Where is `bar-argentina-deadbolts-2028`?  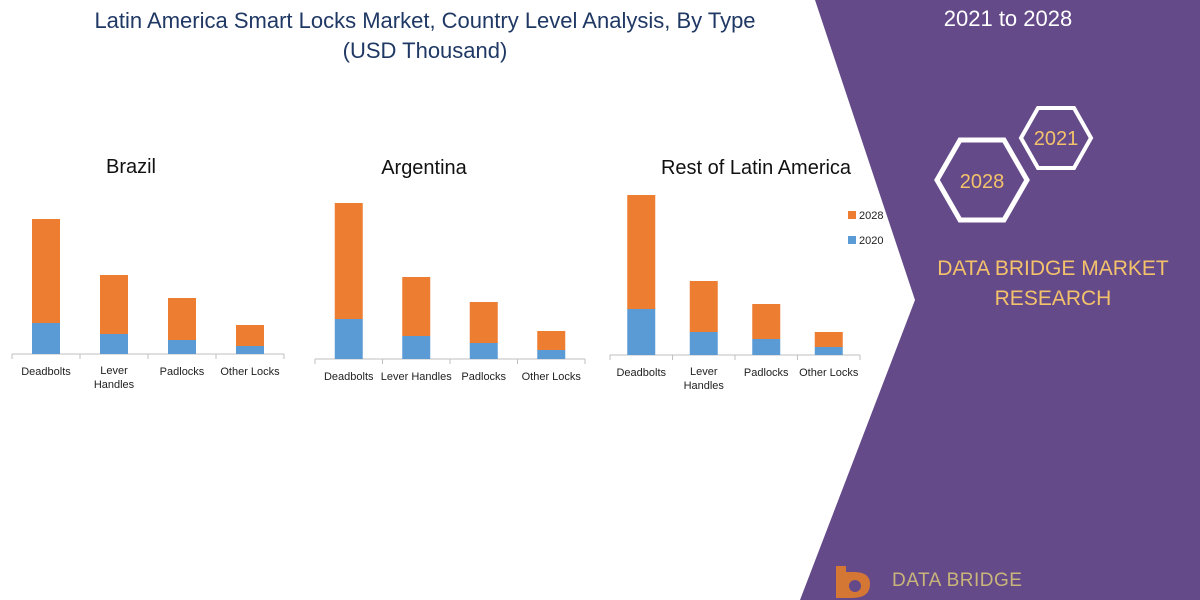 bar-argentina-deadbolts-2028 is located at coordinates (348, 261).